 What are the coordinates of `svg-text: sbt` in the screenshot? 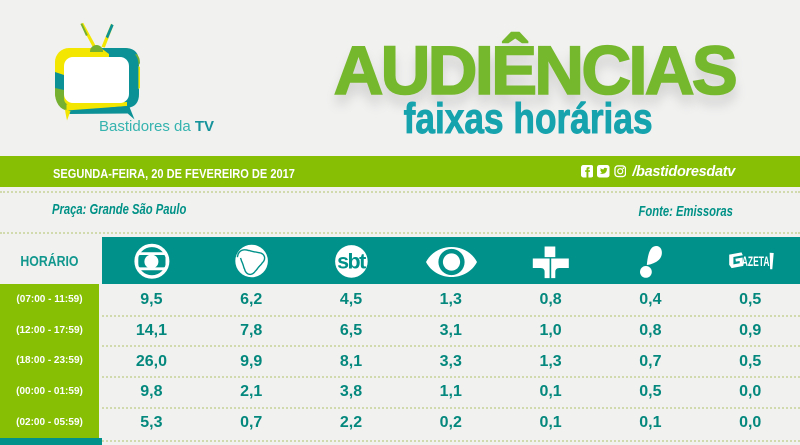 It's located at (351, 261).